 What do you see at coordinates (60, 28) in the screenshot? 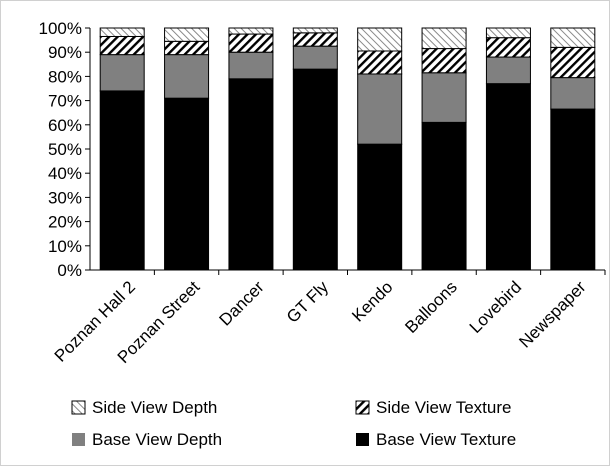
I see `y-tick-label: 100%` at bounding box center [60, 28].